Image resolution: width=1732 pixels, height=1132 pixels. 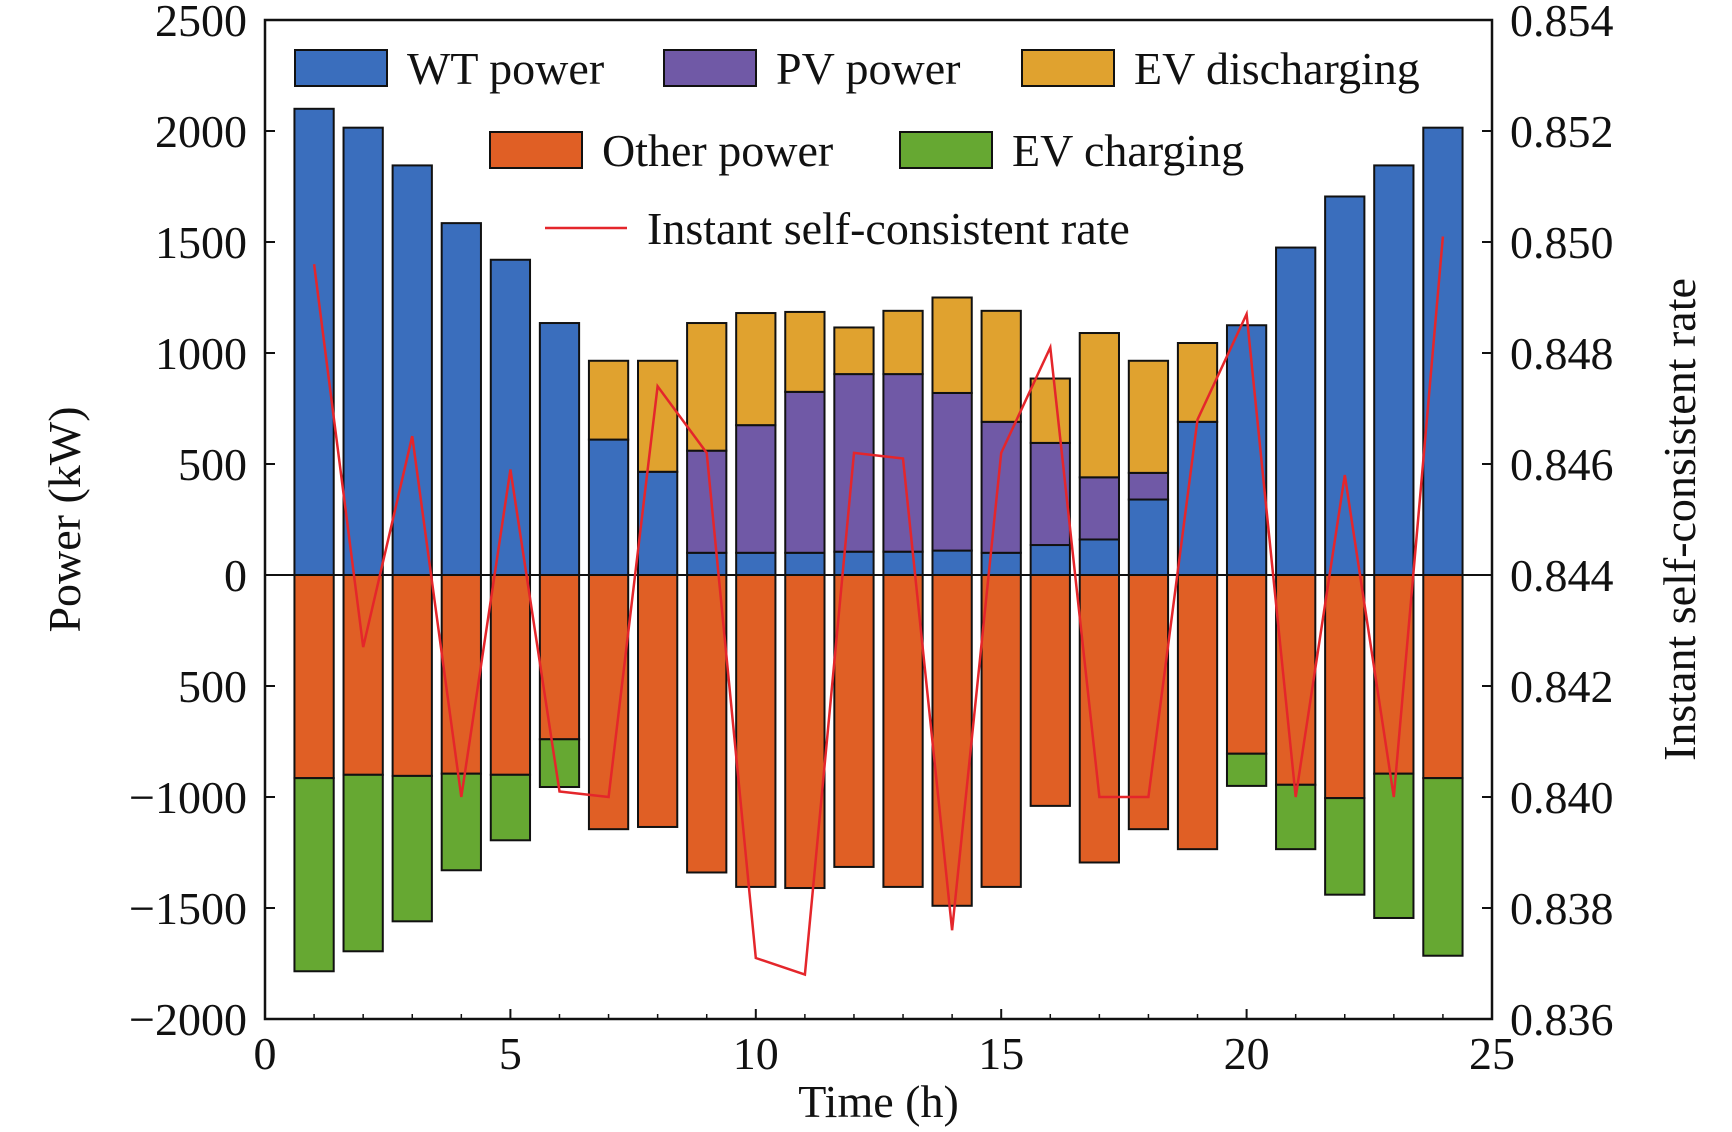 I want to click on y-tick-label-1500: 1500, so click(x=201, y=242).